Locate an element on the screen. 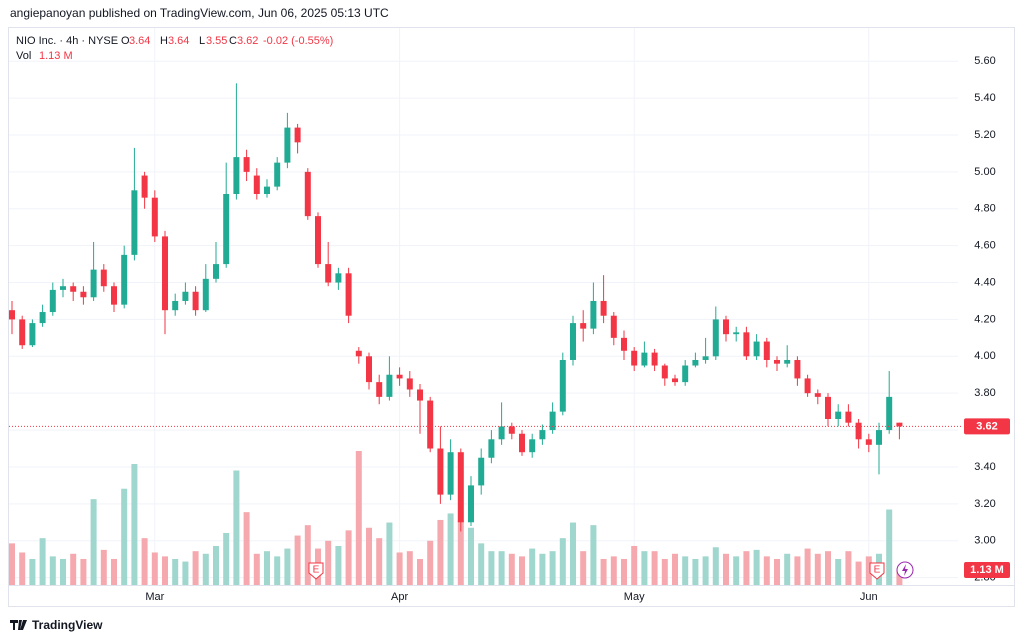 The height and width of the screenshot is (642, 1024). dividend-icon is located at coordinates (905, 570).